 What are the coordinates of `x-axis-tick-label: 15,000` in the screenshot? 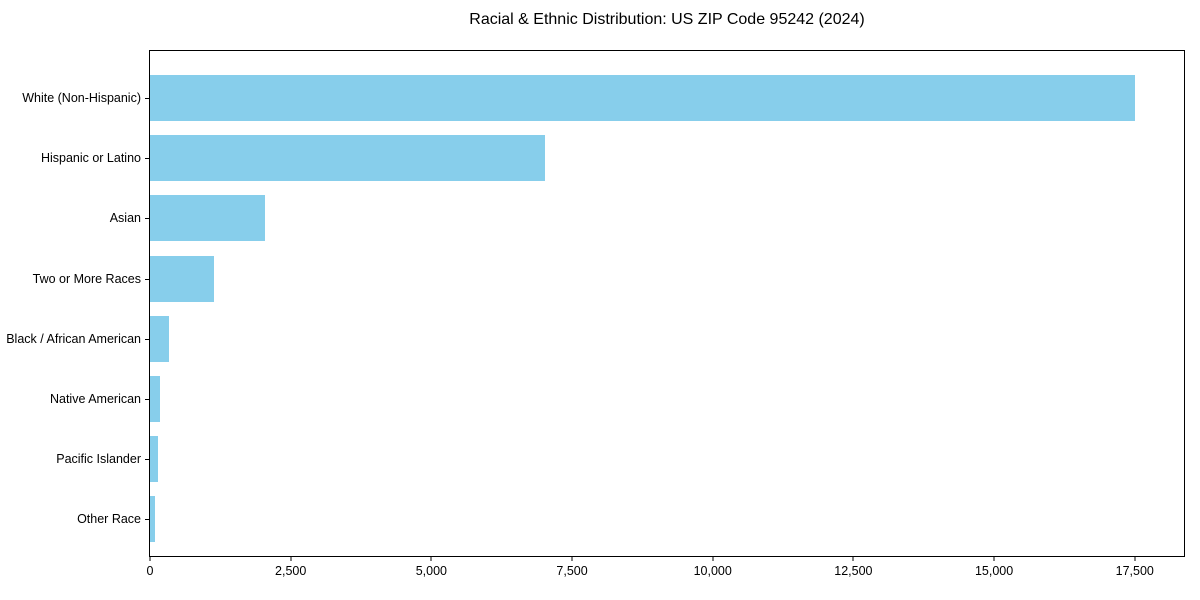 It's located at (994, 571).